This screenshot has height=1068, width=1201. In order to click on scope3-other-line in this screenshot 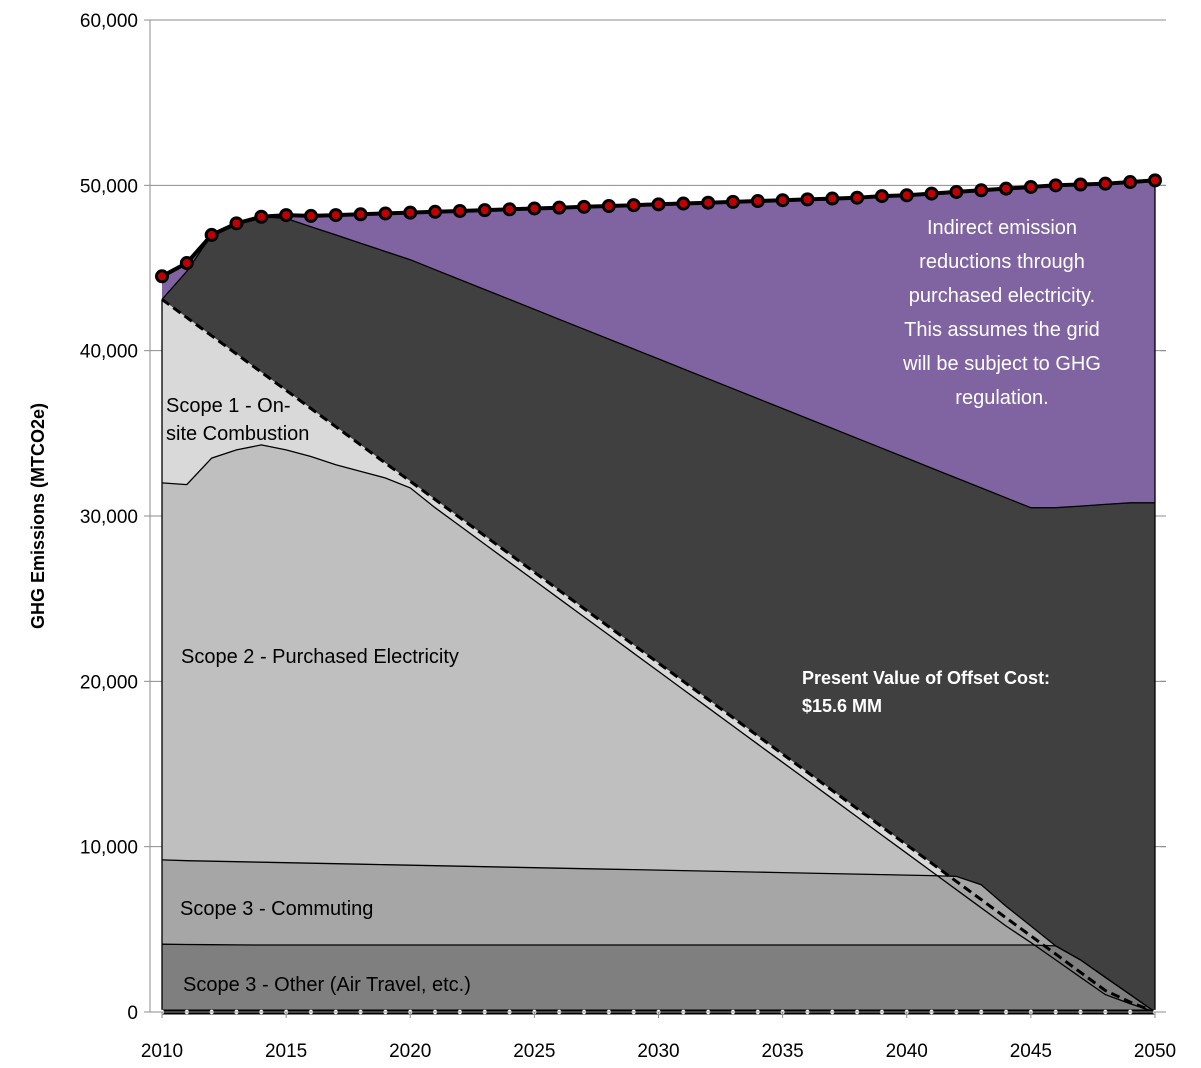, I will do `click(658, 978)`.